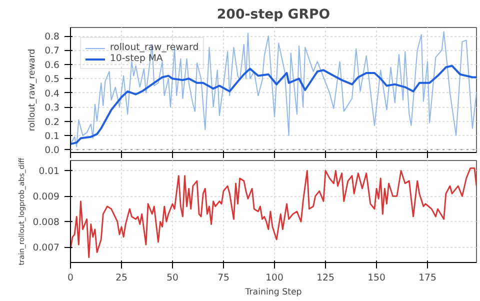 This screenshot has height=301, width=480. Describe the element at coordinates (172, 278) in the screenshot. I see `x-tick-label: 50` at that location.